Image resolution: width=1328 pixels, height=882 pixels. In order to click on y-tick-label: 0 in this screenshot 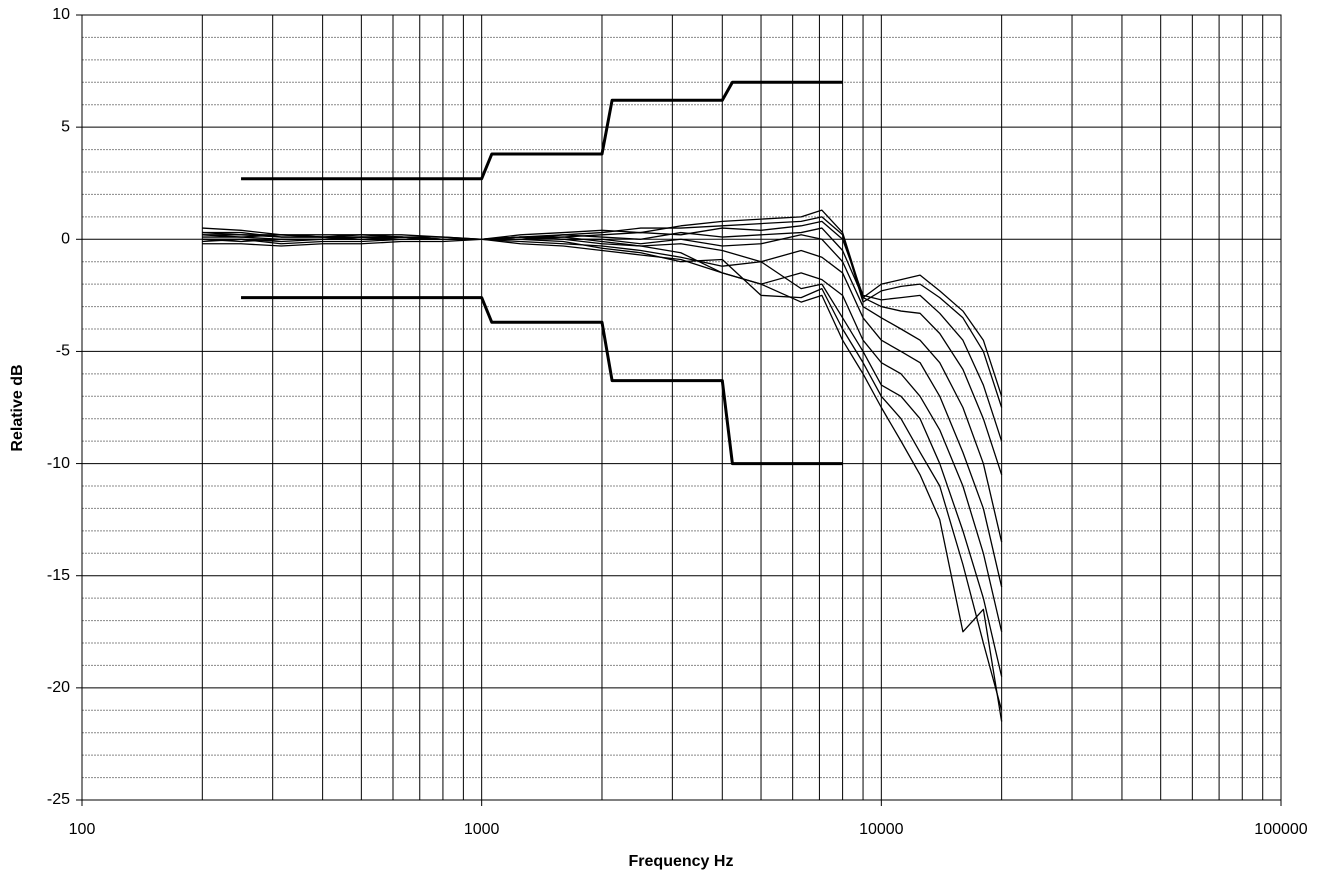, I will do `click(65, 239)`.